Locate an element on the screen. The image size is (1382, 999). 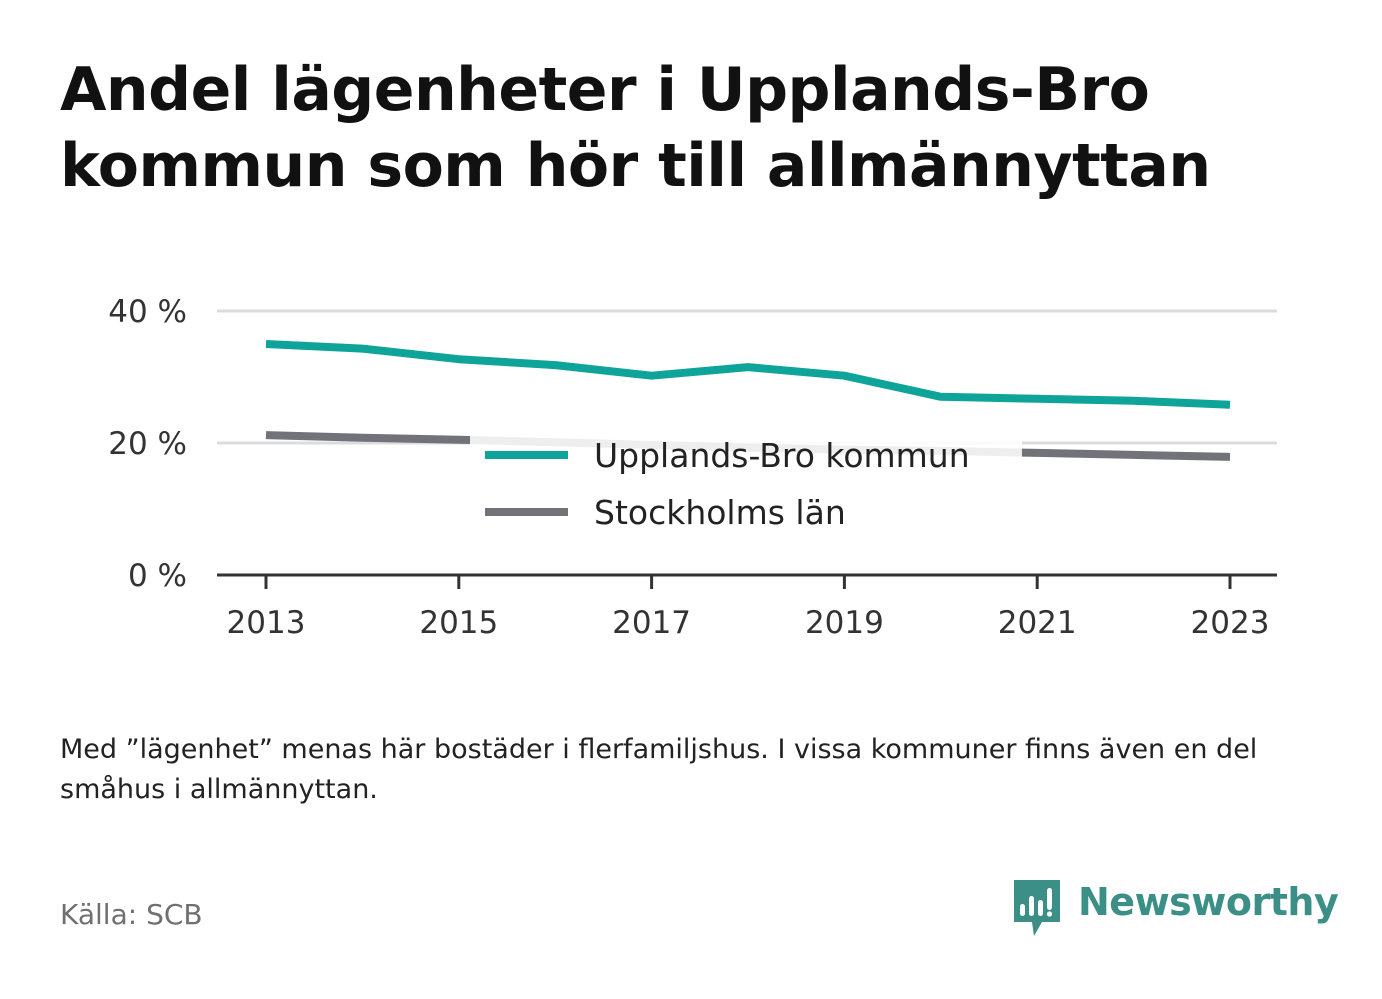
y-axis-labels: 0 % 20 % 40 % is located at coordinates (147, 444).